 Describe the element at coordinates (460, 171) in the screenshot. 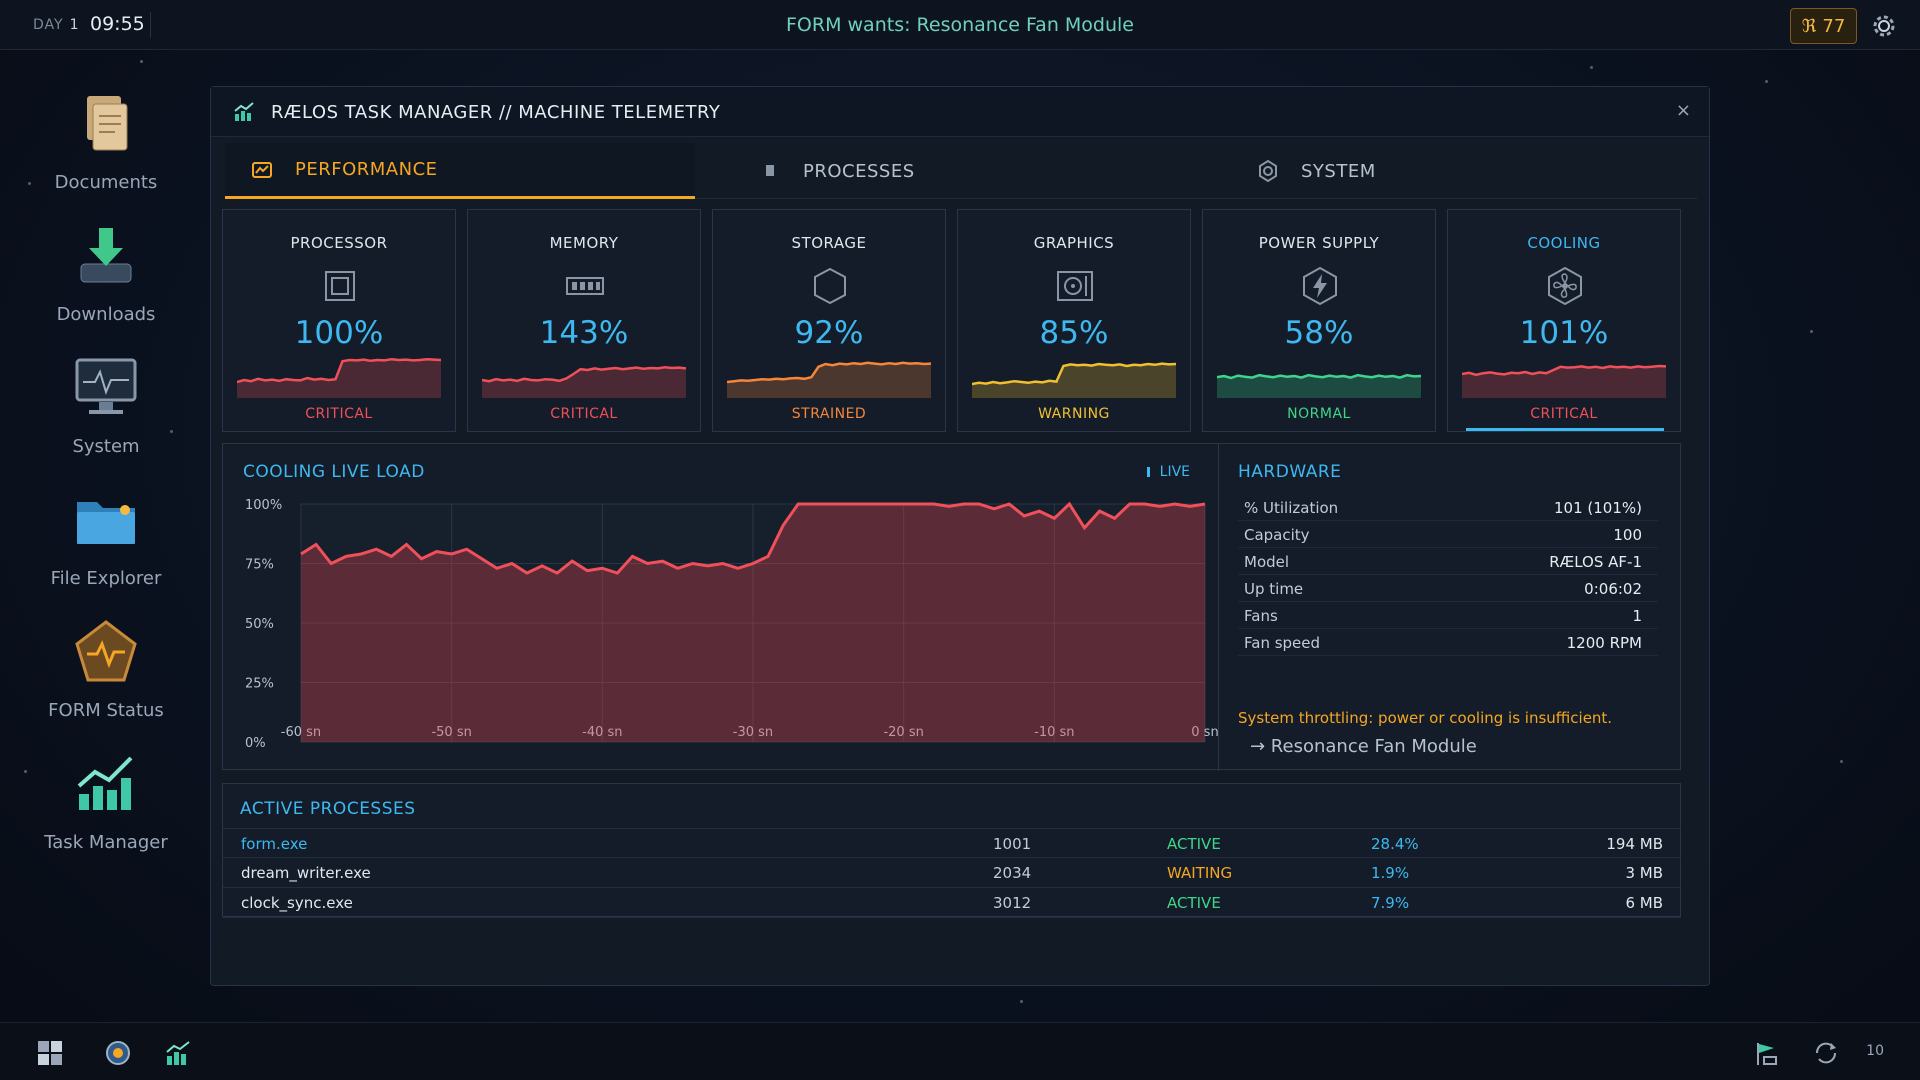

I see `tab-performance: PERFORMANCE` at that location.